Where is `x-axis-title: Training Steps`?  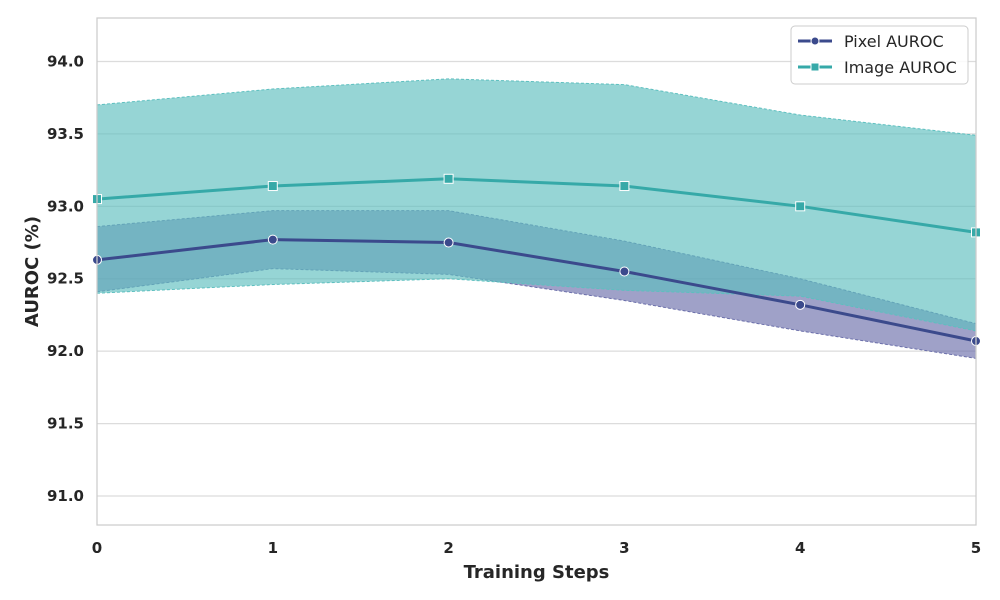
x-axis-title: Training Steps is located at coordinates (537, 572).